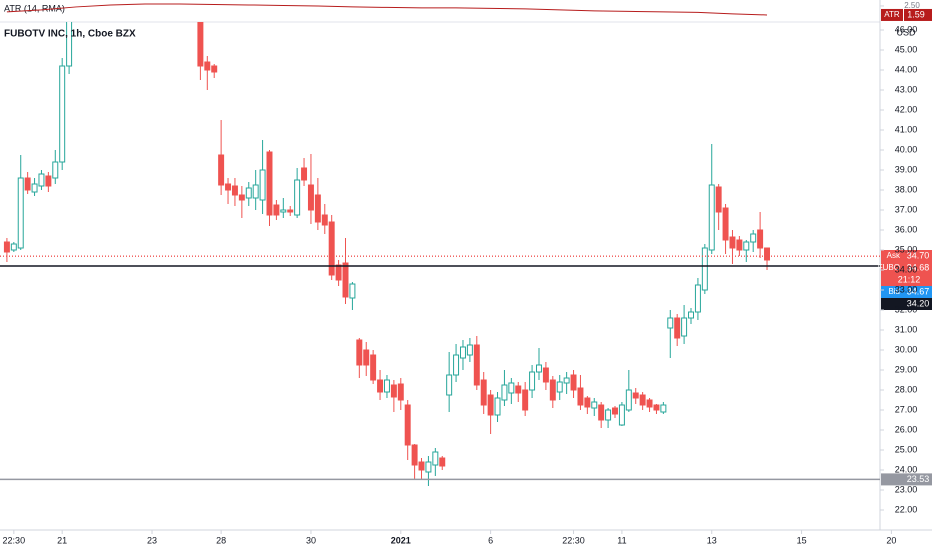  Describe the element at coordinates (906, 229) in the screenshot. I see `y-tick-label: 36.00` at that location.